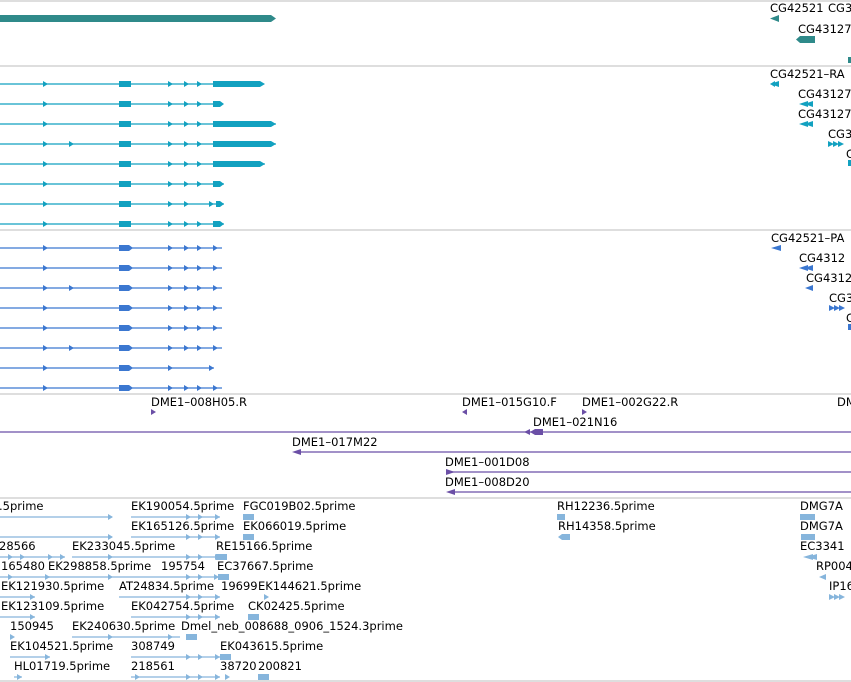 The width and height of the screenshot is (851, 682). Describe the element at coordinates (509, 402) in the screenshot. I see `clone-label: DME1–015G10.F` at that location.